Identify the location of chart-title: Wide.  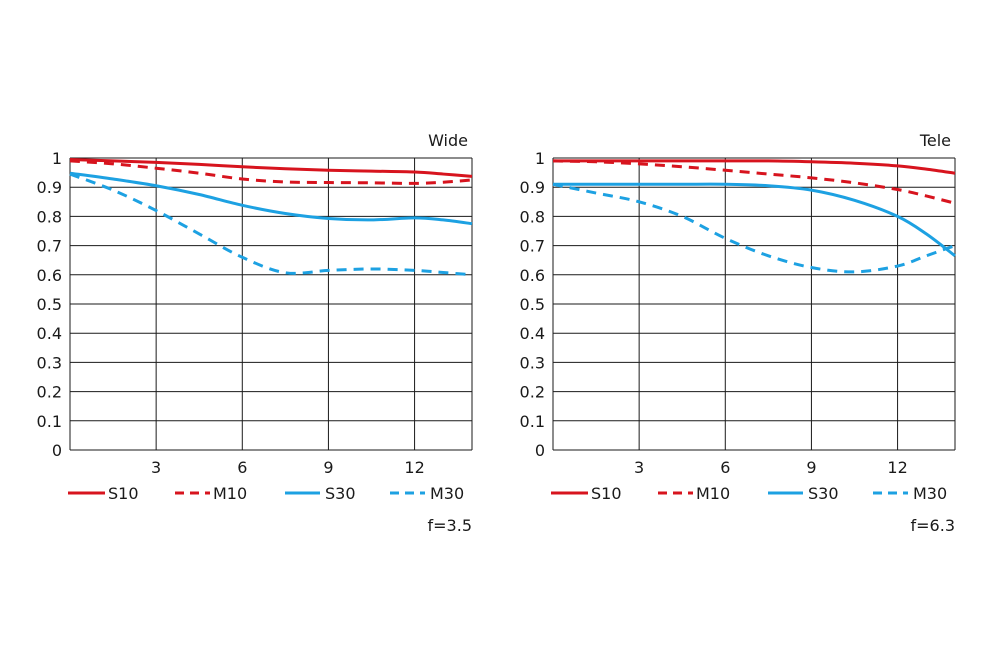
(448, 140).